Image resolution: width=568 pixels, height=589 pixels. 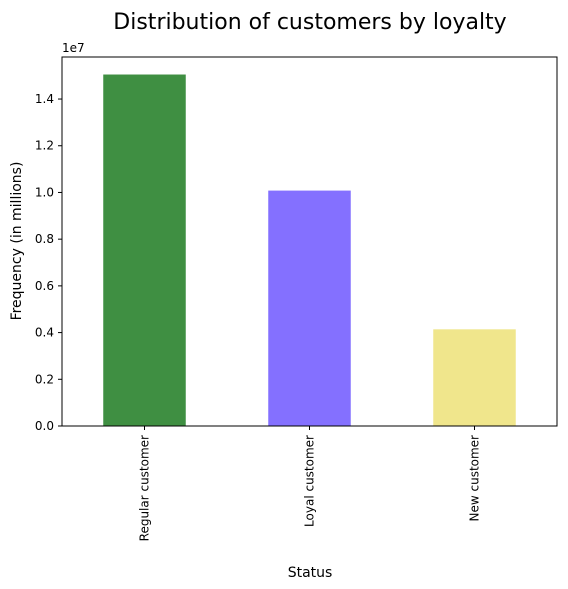 What do you see at coordinates (44, 286) in the screenshot?
I see `y-tick-label: 0.6` at bounding box center [44, 286].